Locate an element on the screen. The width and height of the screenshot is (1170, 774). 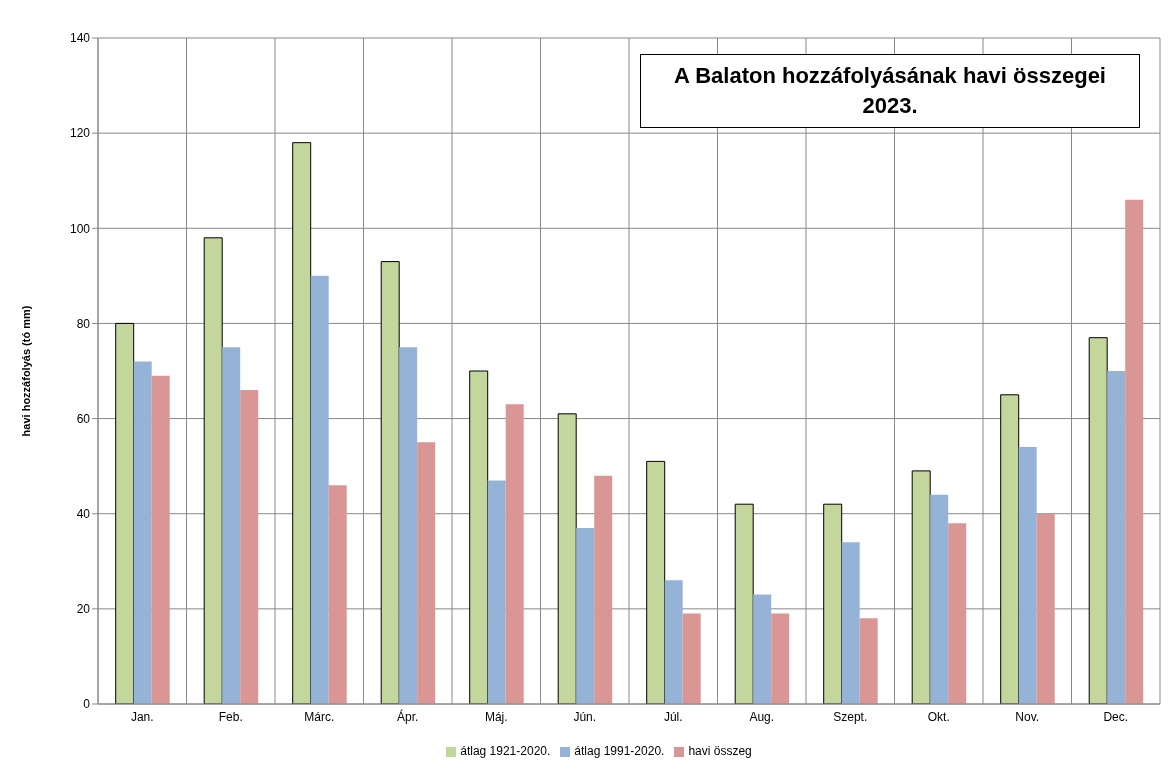
y-tick-label: 0 is located at coordinates (87, 704).